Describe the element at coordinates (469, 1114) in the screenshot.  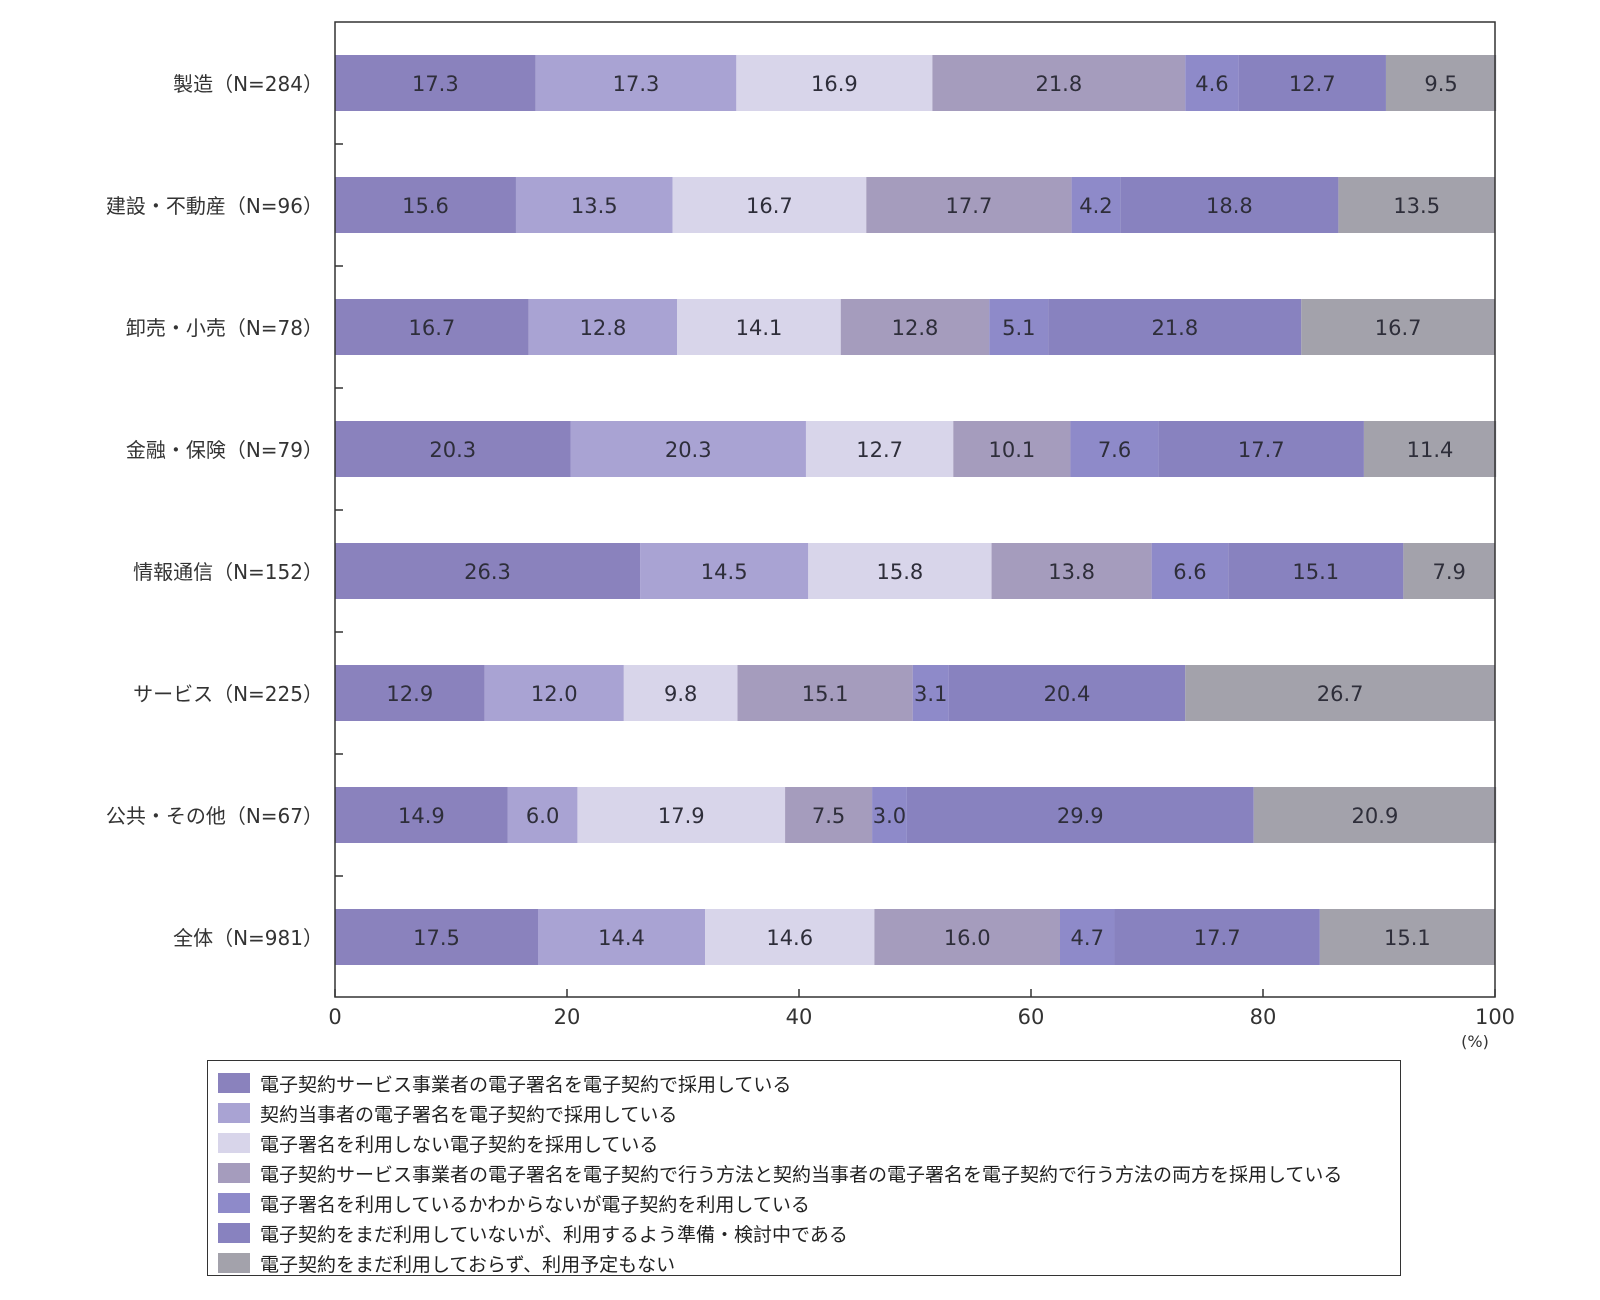
I see `legend-label: 契約当事者の電子署名を電子契約で採用している` at that location.